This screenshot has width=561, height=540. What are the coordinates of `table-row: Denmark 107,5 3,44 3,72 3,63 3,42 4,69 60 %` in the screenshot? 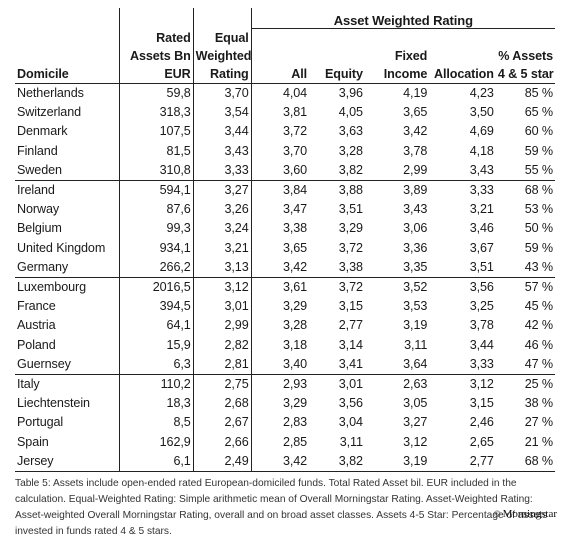 It's located at (285, 132).